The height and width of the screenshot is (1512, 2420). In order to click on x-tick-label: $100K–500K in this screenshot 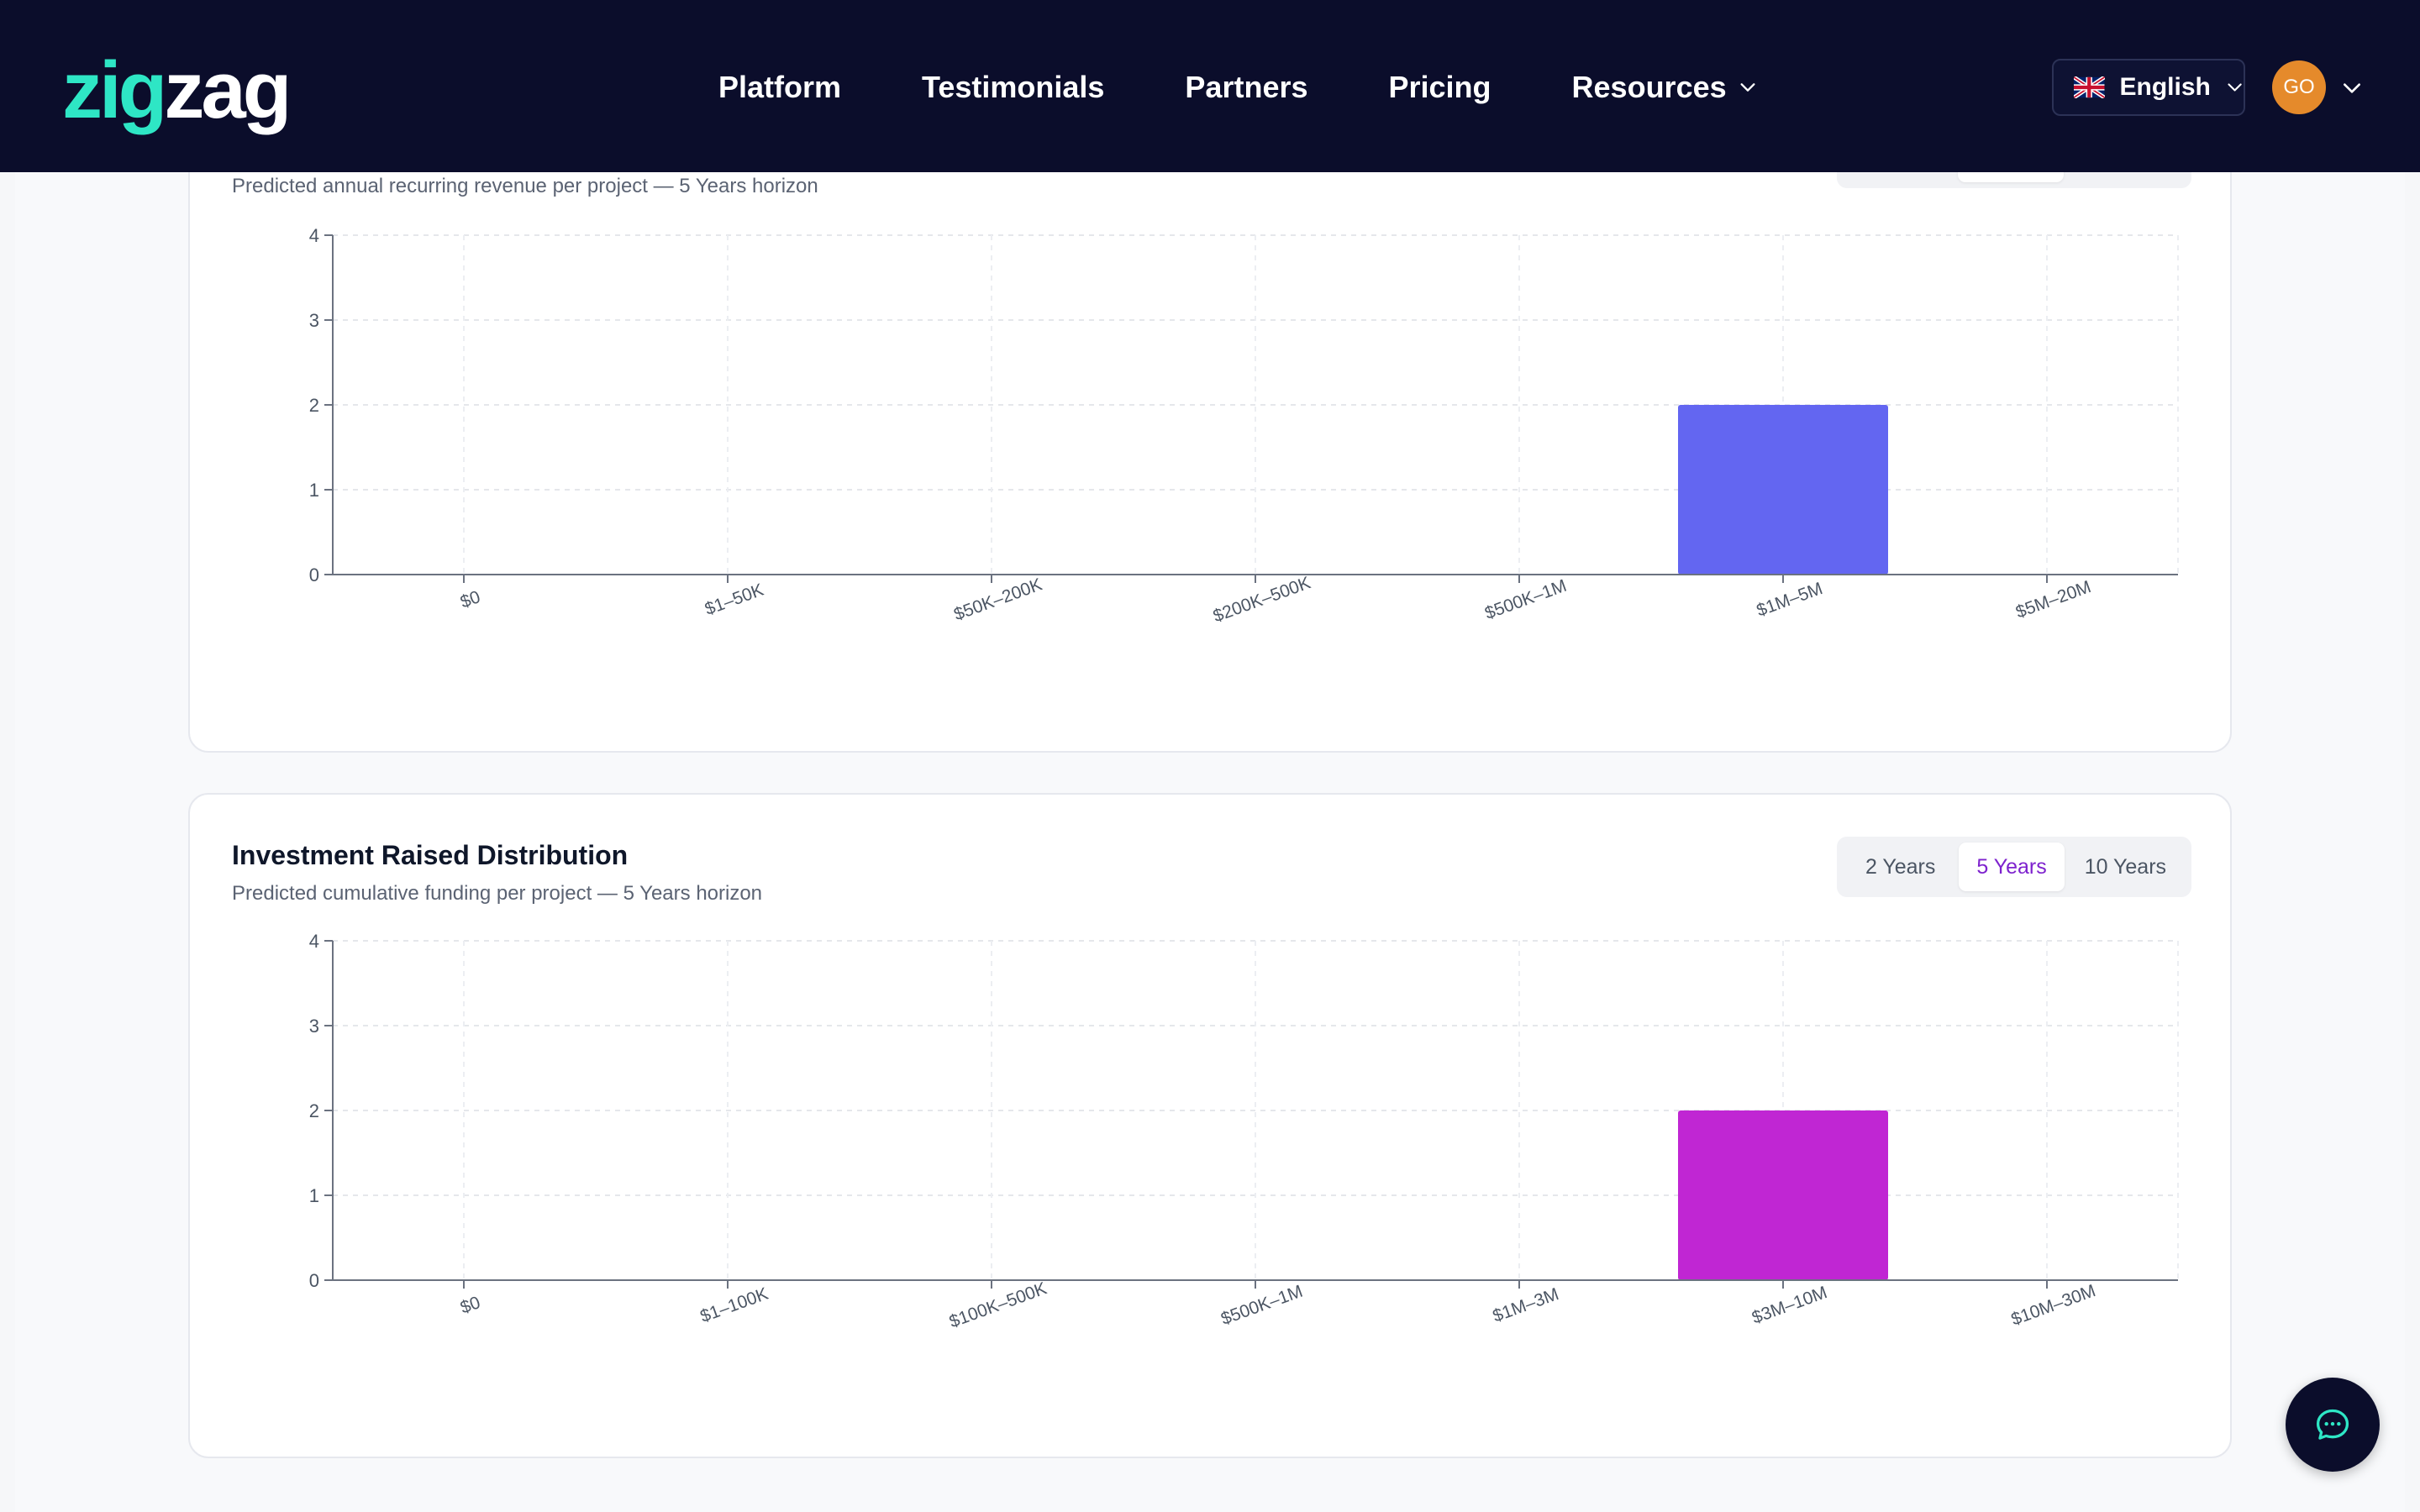, I will do `click(998, 1304)`.